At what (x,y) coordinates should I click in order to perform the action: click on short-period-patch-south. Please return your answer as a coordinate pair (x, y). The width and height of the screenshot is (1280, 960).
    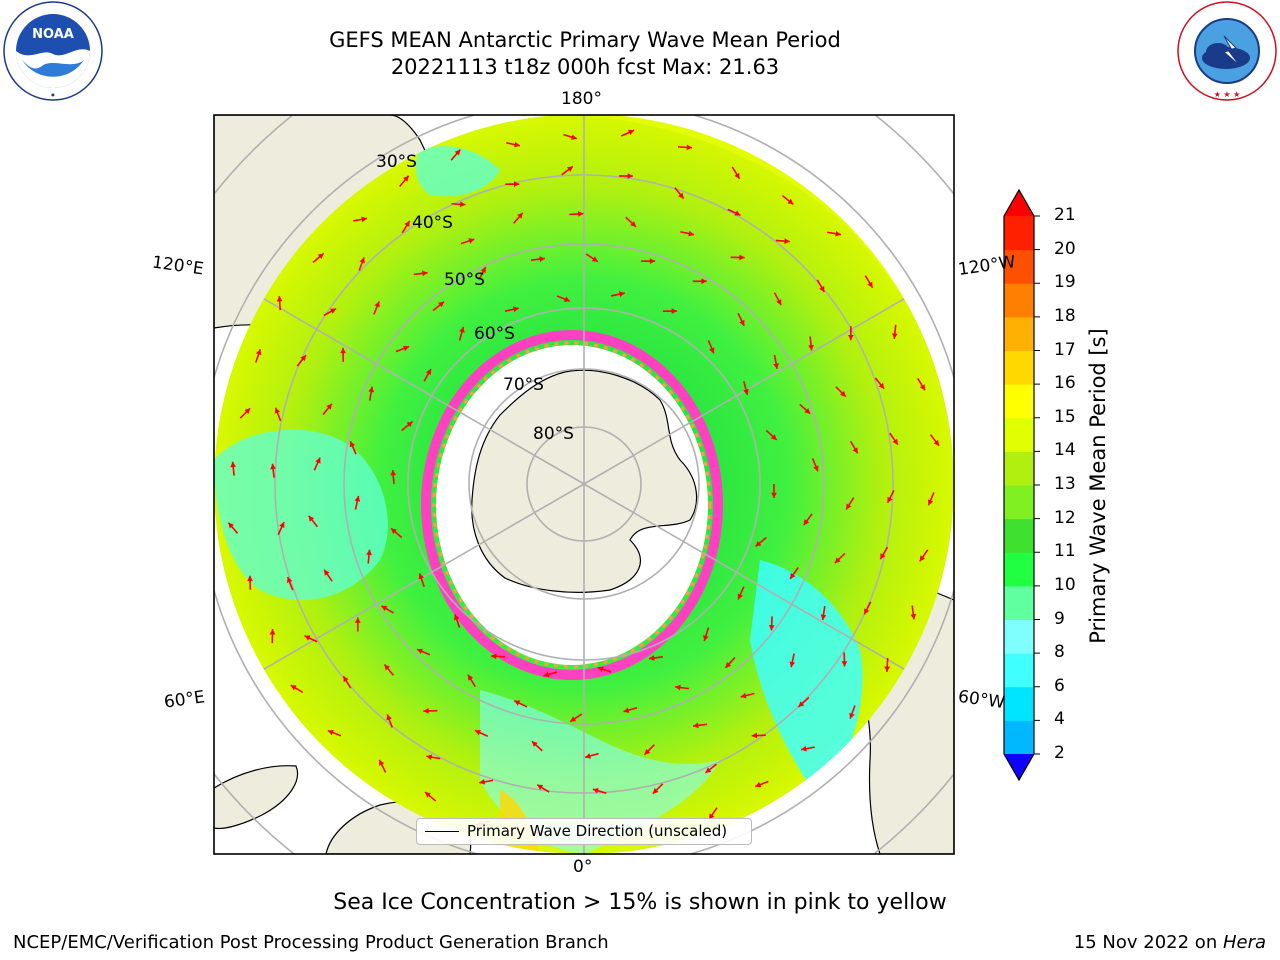
    Looking at the image, I should click on (600, 772).